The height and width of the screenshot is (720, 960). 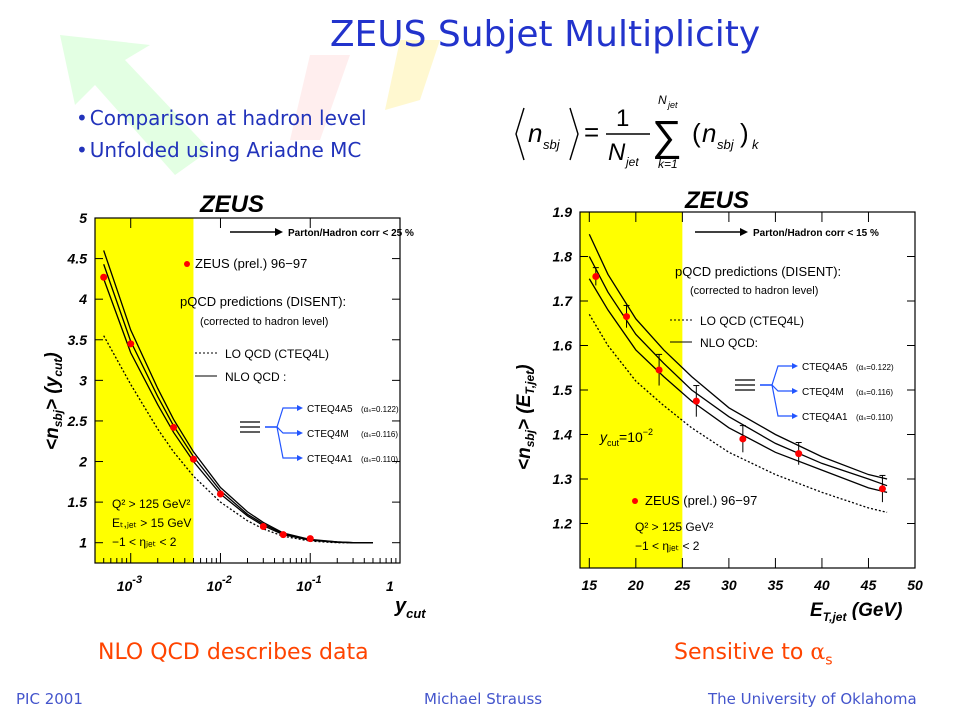 What do you see at coordinates (483, 699) in the screenshot?
I see `footer-author: Michael Strauss` at bounding box center [483, 699].